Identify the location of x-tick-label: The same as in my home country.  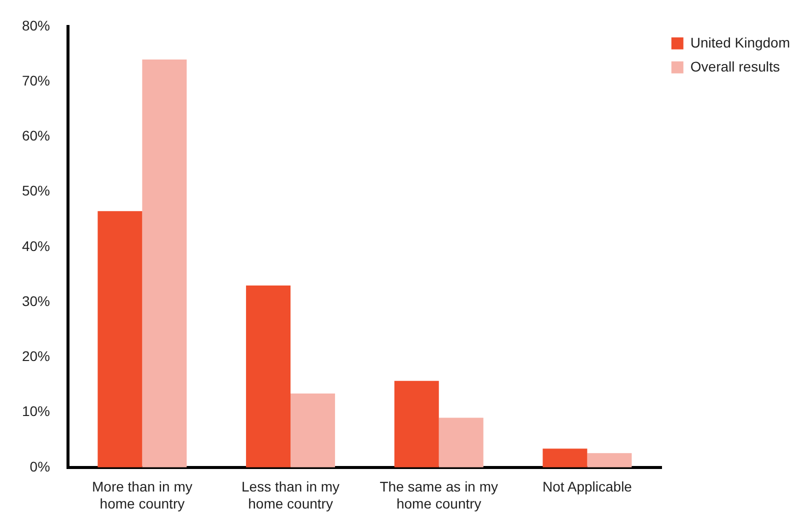
(439, 495).